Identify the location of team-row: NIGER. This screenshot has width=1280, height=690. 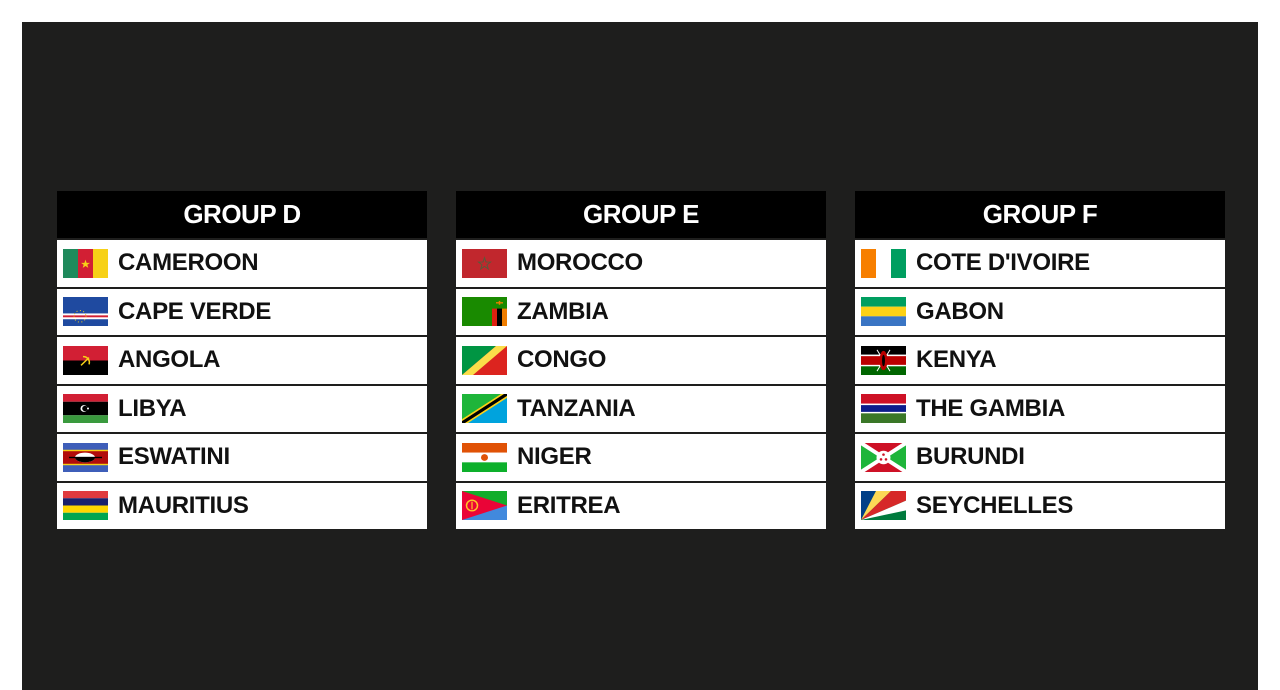
(641, 457).